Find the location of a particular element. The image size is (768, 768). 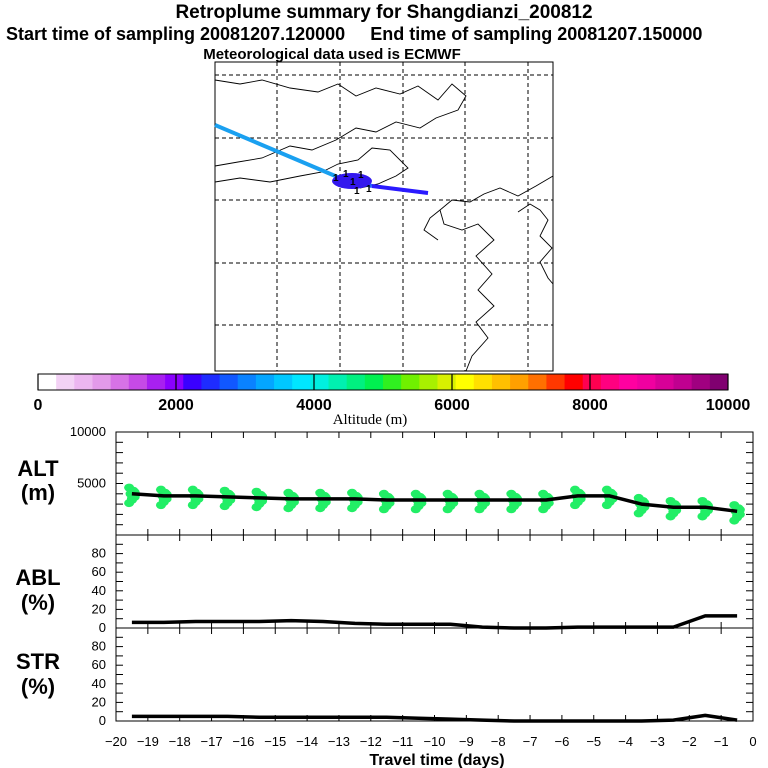

str-panel-name: STR is located at coordinates (38, 661).